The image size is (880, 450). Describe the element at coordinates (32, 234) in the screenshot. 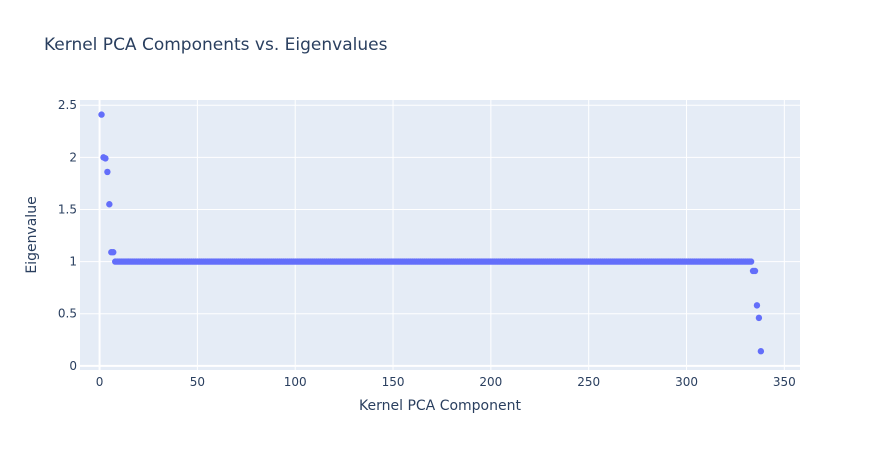

I see `y-axis-title: Eigenvalue` at that location.